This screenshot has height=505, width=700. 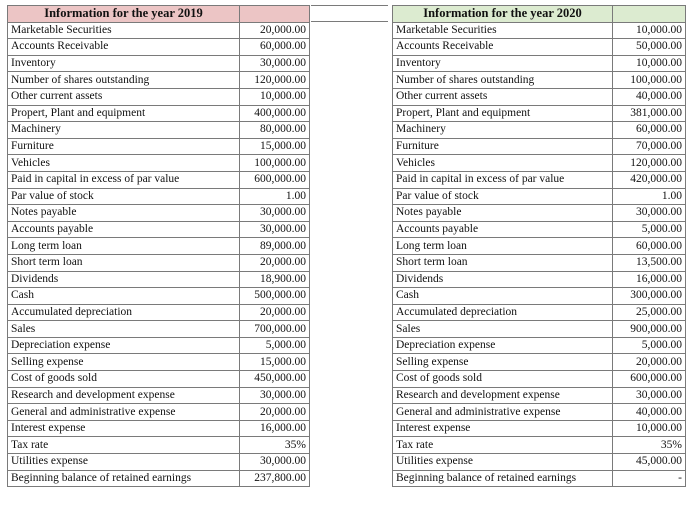 I want to click on row-value: 70,000.00, so click(x=649, y=146).